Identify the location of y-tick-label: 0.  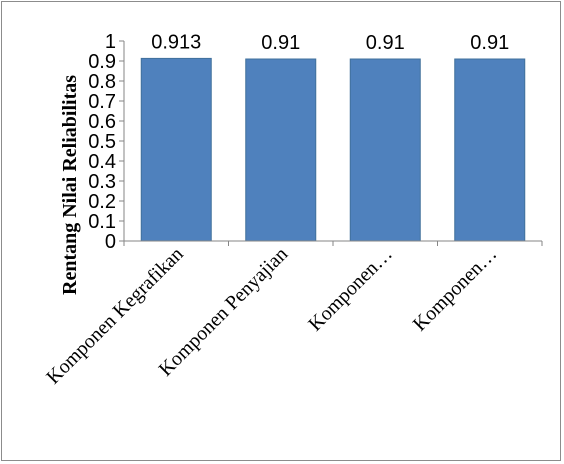
(110, 242).